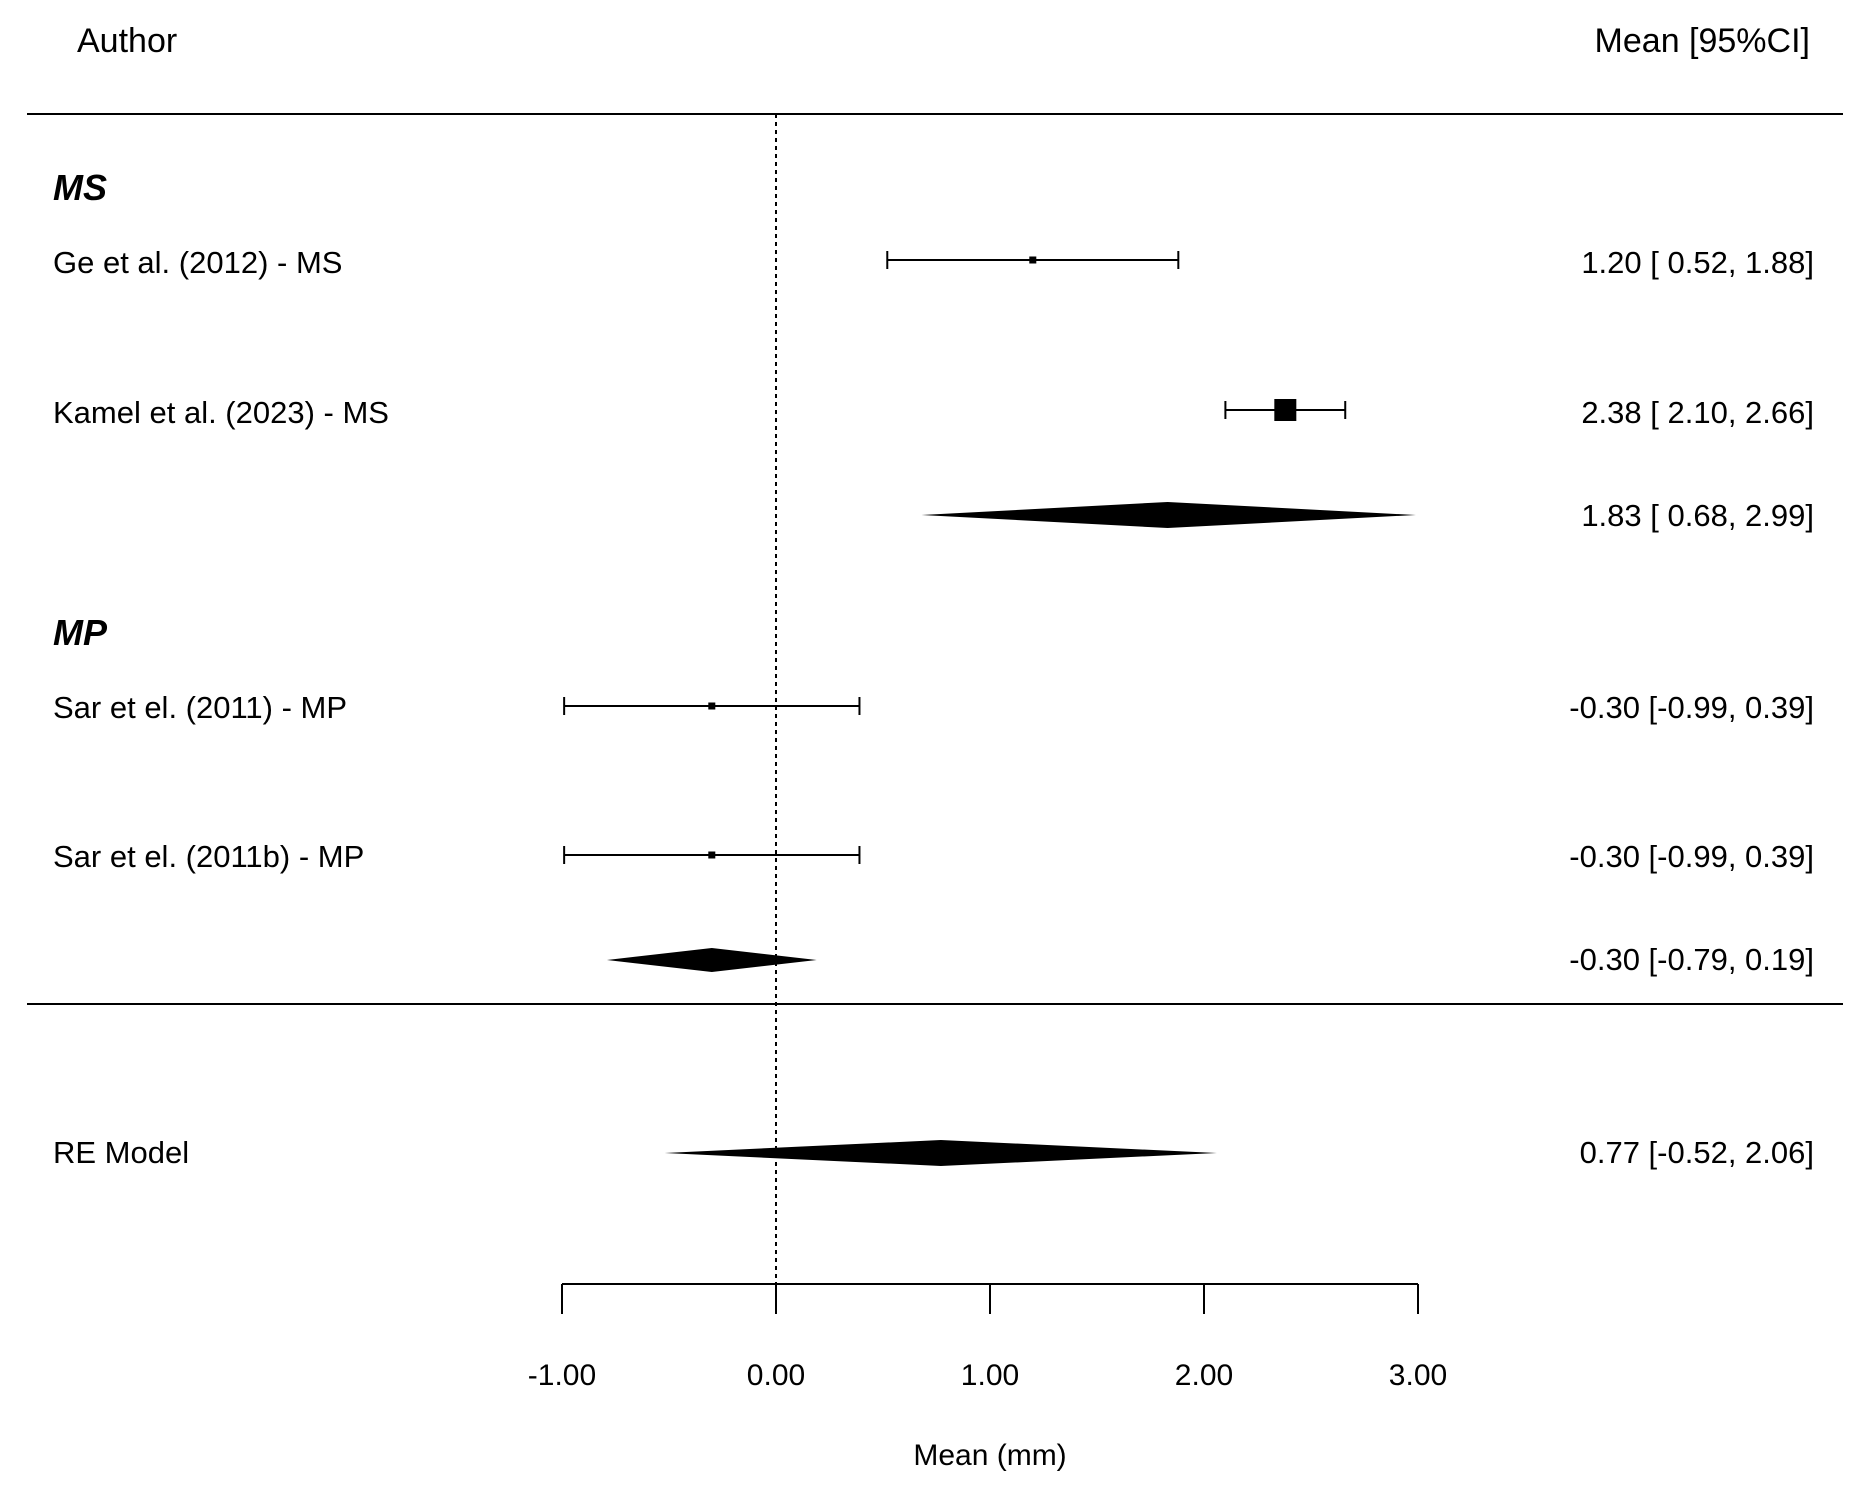 The image size is (1849, 1485). Describe the element at coordinates (1418, 1375) in the screenshot. I see `x-tick-label: 3.00` at that location.